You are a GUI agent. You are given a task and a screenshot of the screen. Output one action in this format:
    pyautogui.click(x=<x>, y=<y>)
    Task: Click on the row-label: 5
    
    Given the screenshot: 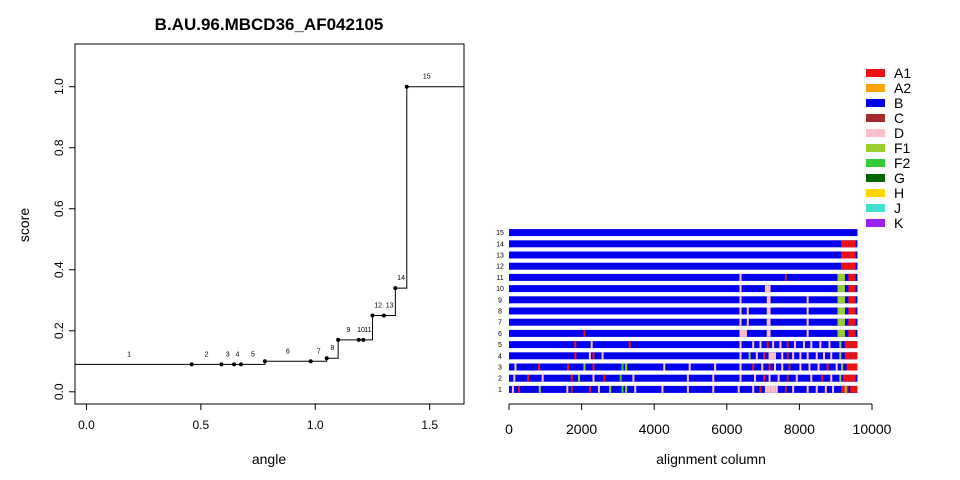 What is the action you would take?
    pyautogui.click(x=500, y=345)
    